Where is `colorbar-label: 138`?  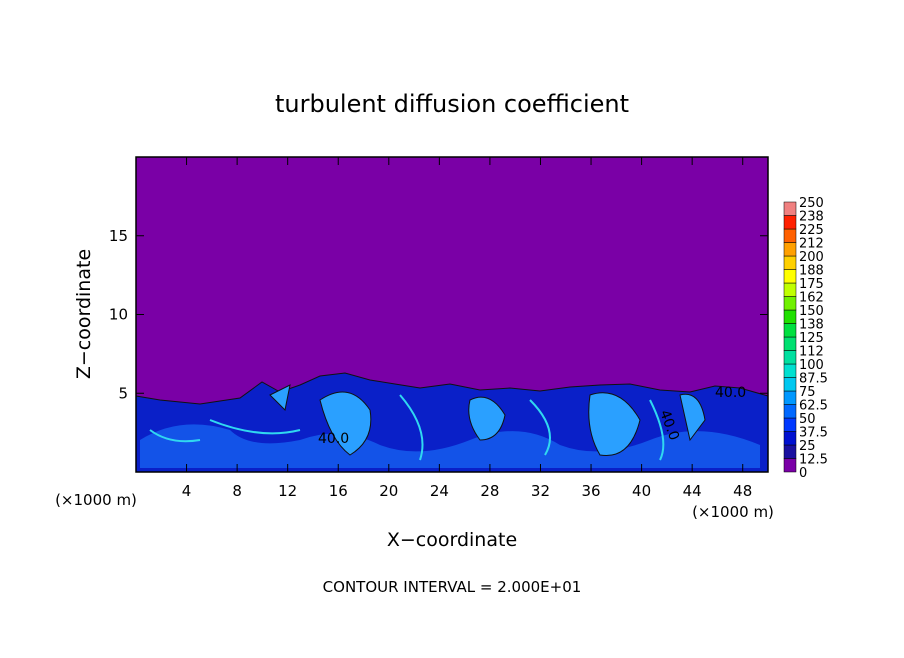 colorbar-label: 138 is located at coordinates (811, 325).